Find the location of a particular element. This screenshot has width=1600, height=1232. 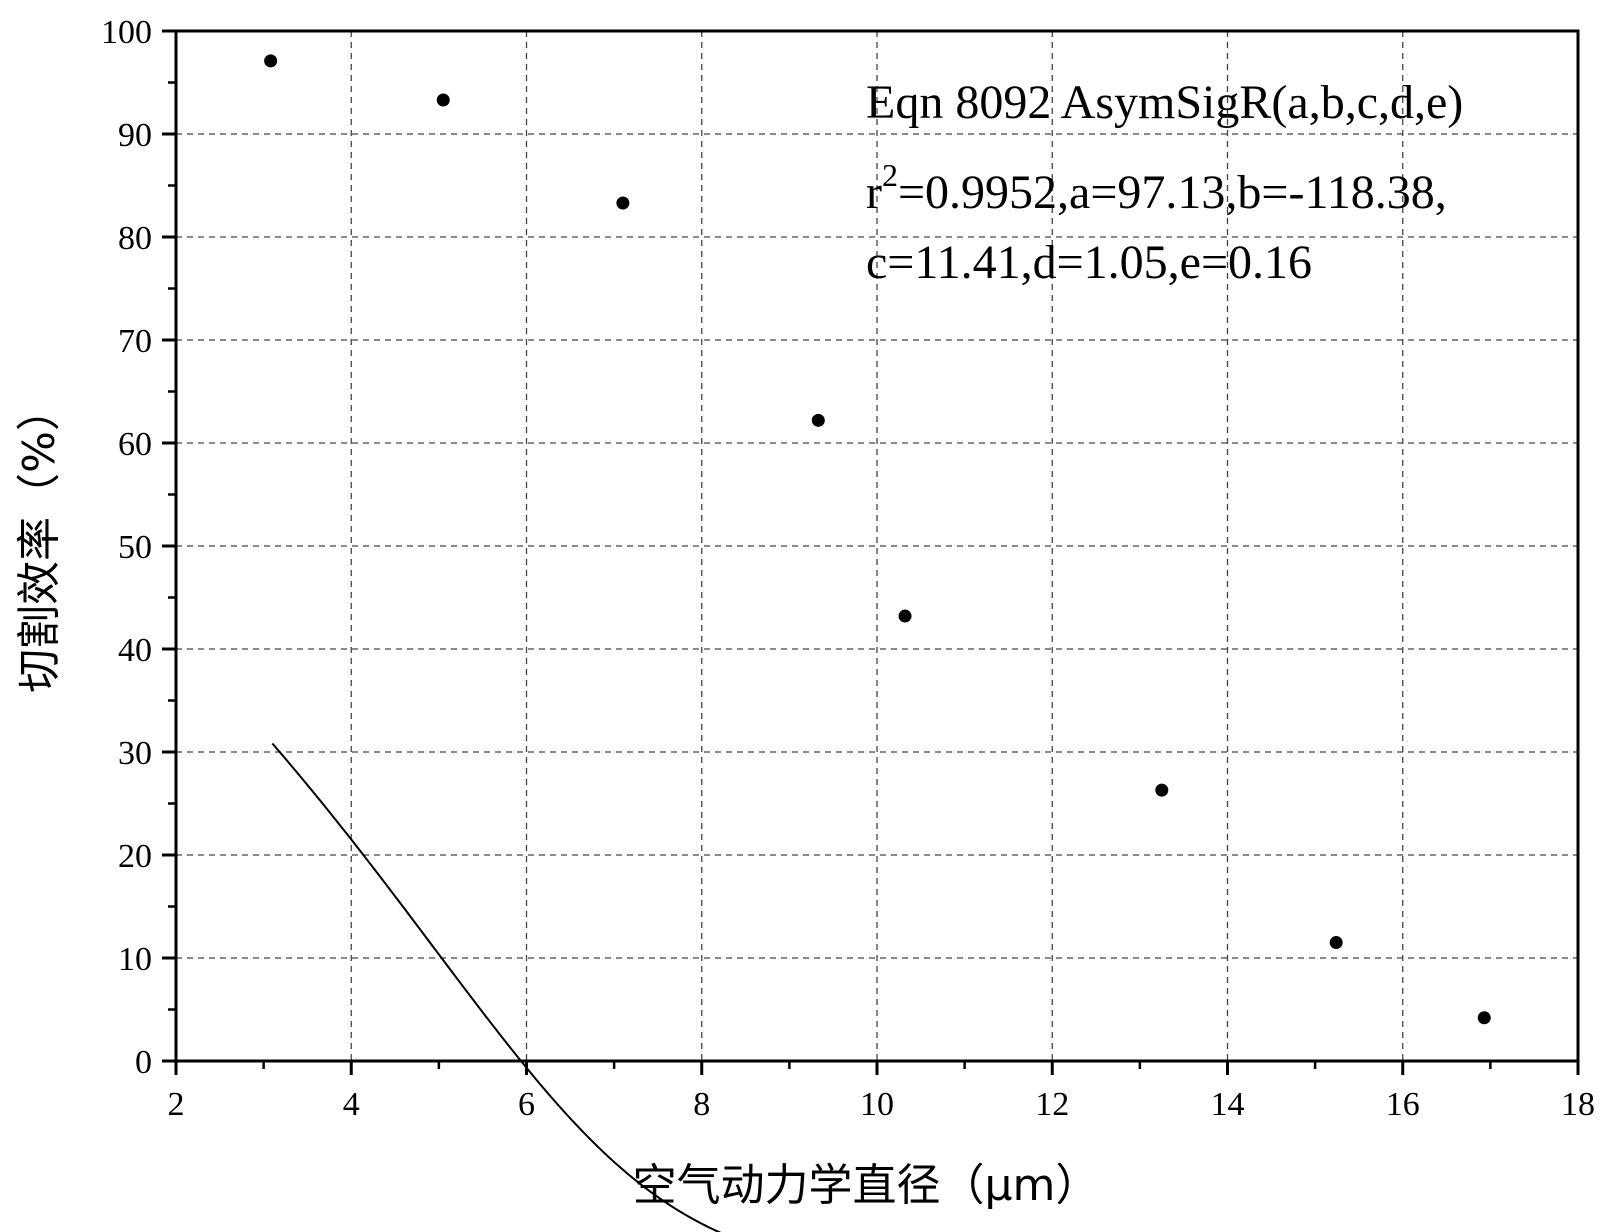

y-tick-label: 100 is located at coordinates (126, 32).